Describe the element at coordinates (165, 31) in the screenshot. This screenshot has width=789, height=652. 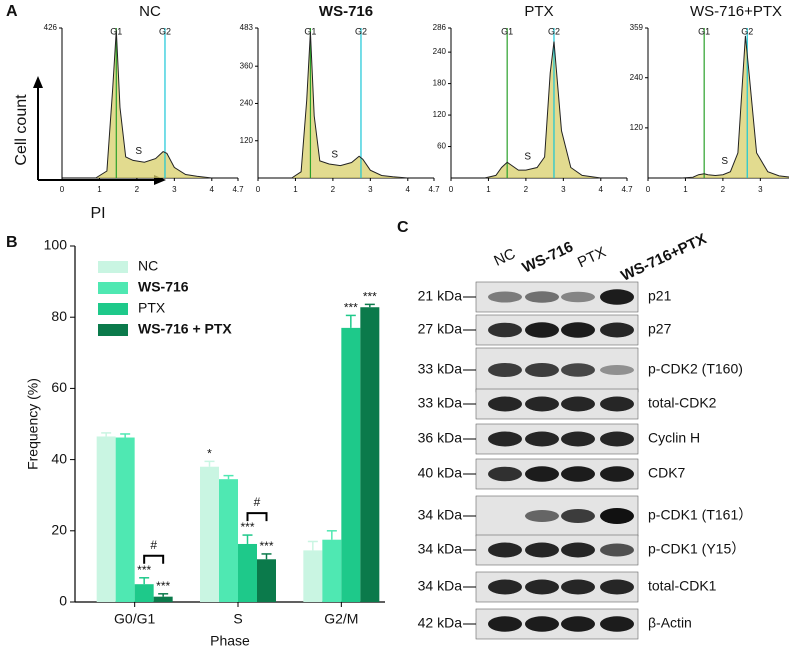
I see `gate-label: G2` at that location.